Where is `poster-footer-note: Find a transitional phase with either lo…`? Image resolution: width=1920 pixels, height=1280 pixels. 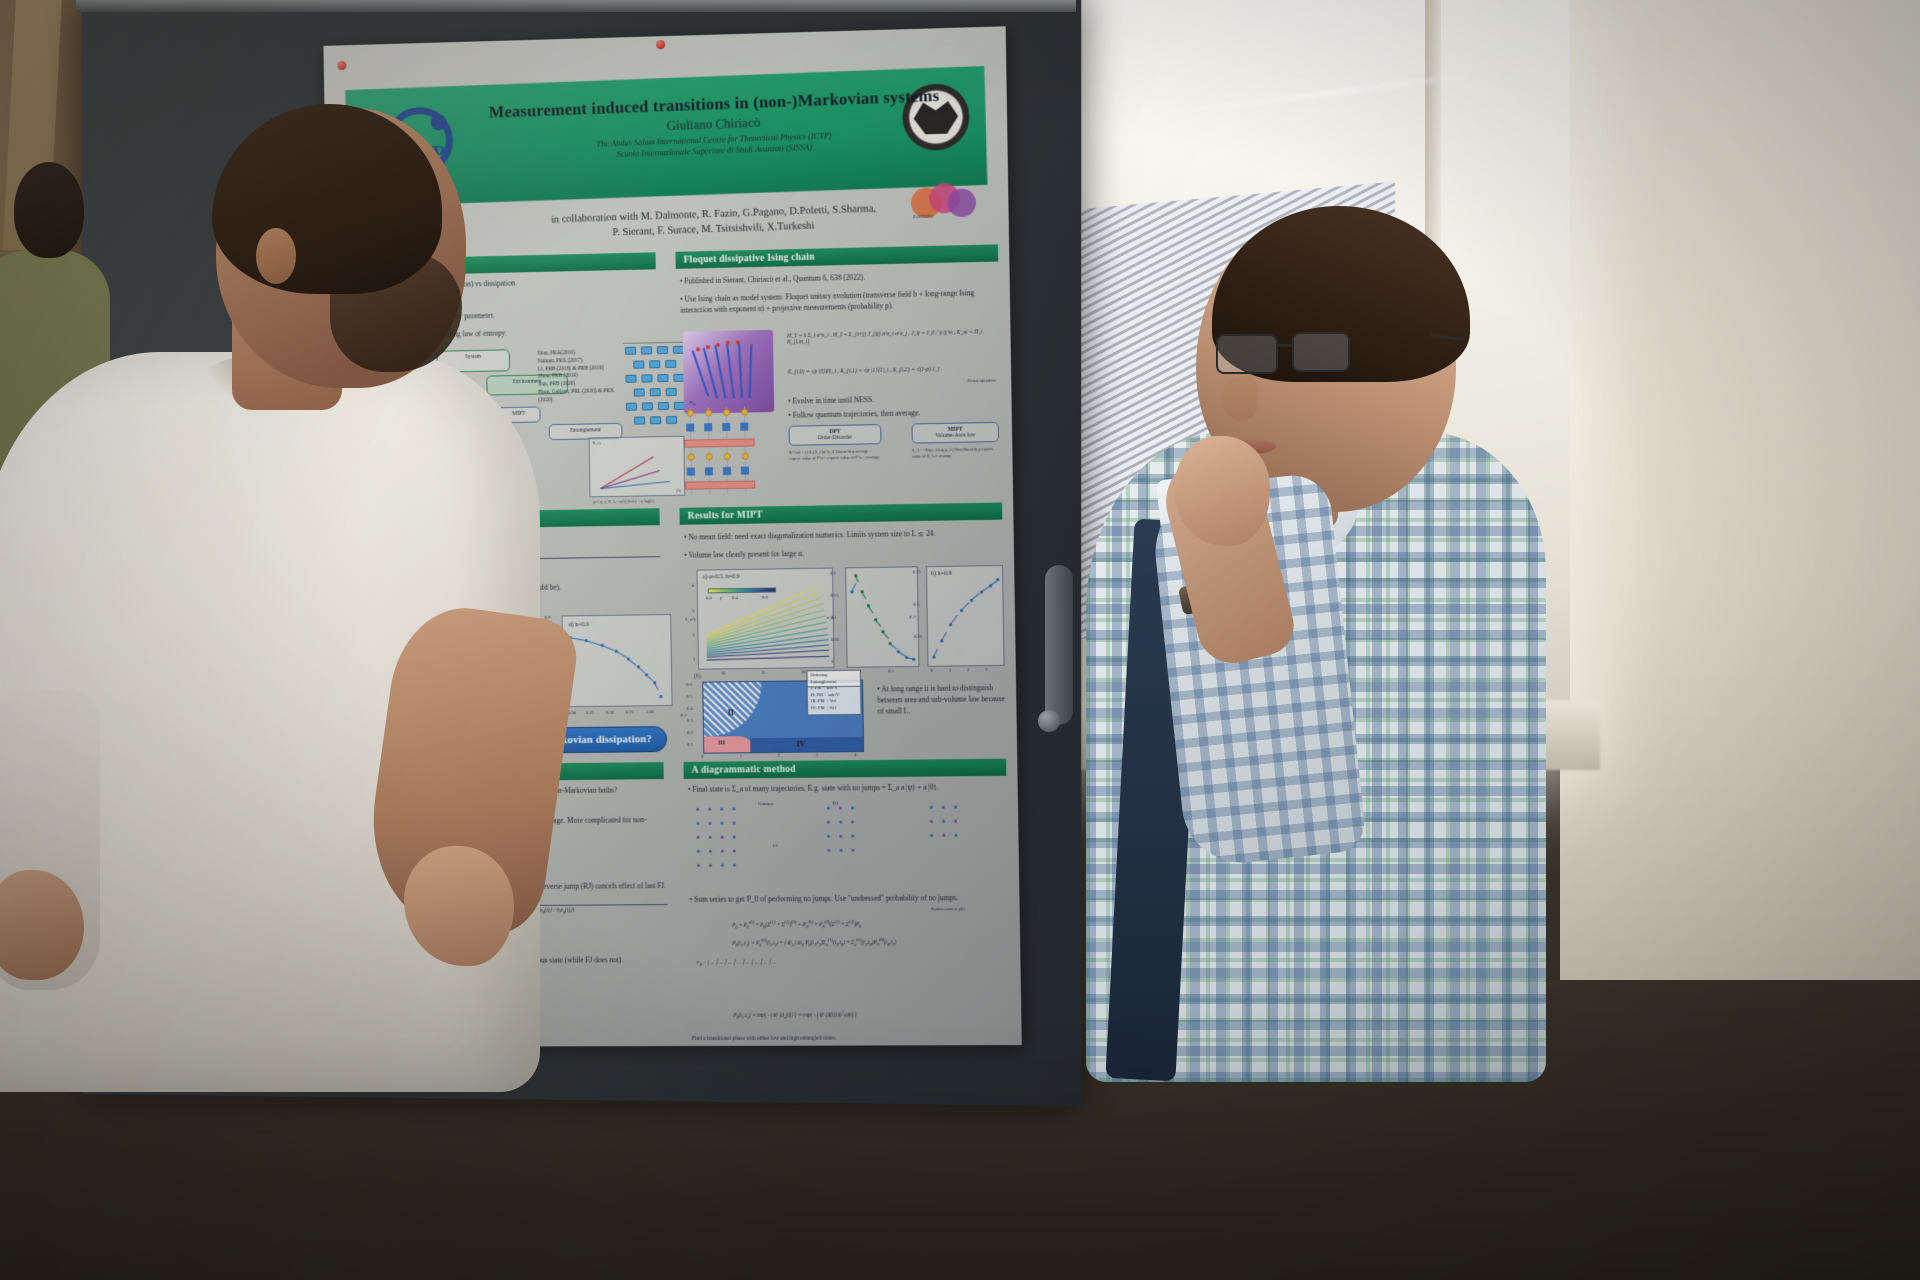
poster-footer-note: Find a transitional phase with either lo… is located at coordinates (764, 1038).